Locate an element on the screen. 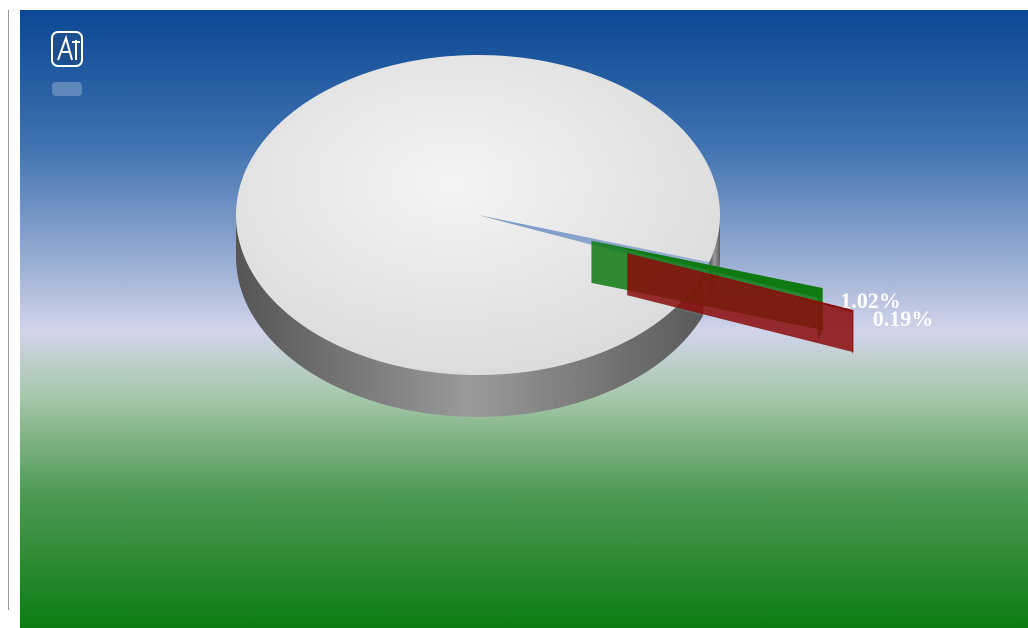 The width and height of the screenshot is (1028, 628). data-label: 1.02% is located at coordinates (870, 300).